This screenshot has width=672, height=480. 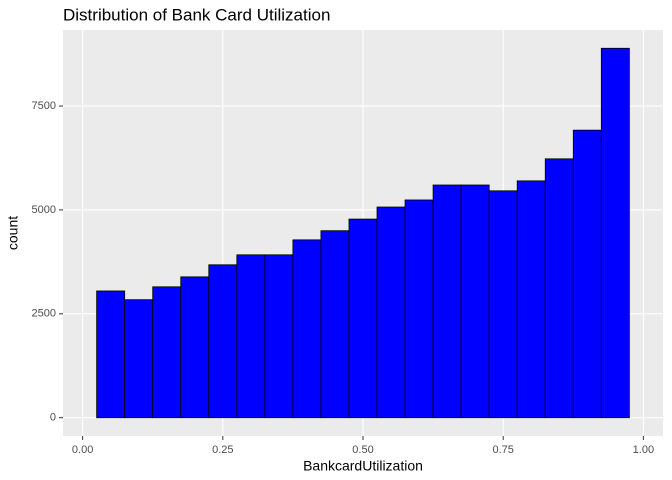 I want to click on x-tick-label: 0.75, so click(x=502, y=450).